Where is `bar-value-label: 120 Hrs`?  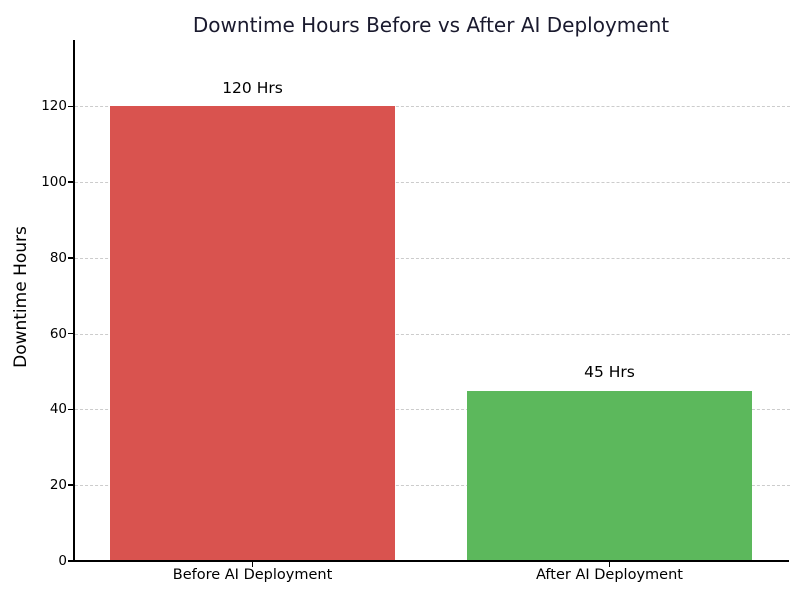 bar-value-label: 120 Hrs is located at coordinates (252, 88).